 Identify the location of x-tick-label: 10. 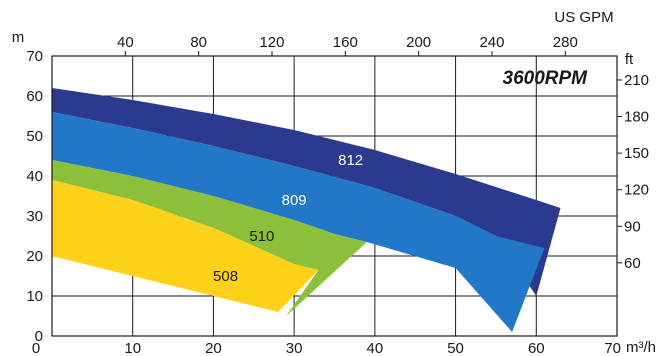
(132, 348).